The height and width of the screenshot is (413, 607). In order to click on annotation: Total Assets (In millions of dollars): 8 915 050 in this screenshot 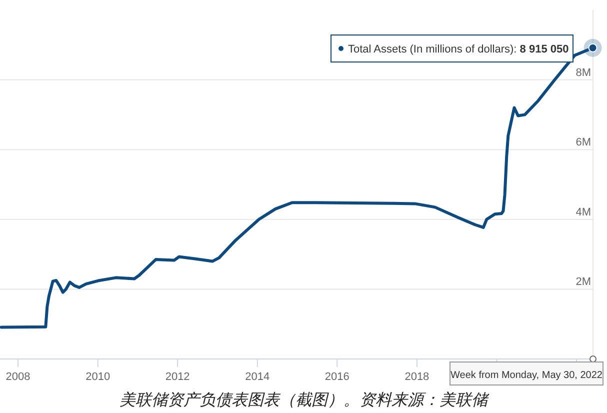, I will do `click(458, 50)`.